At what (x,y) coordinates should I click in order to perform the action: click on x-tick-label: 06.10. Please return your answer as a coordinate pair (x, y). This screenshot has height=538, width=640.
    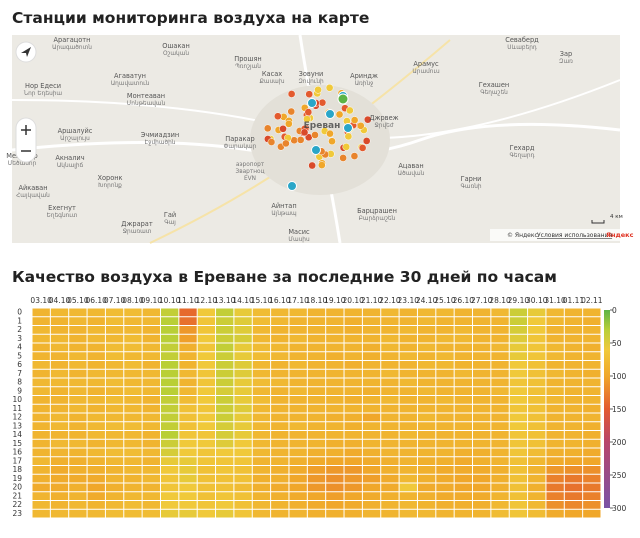
    Looking at the image, I should click on (96, 300).